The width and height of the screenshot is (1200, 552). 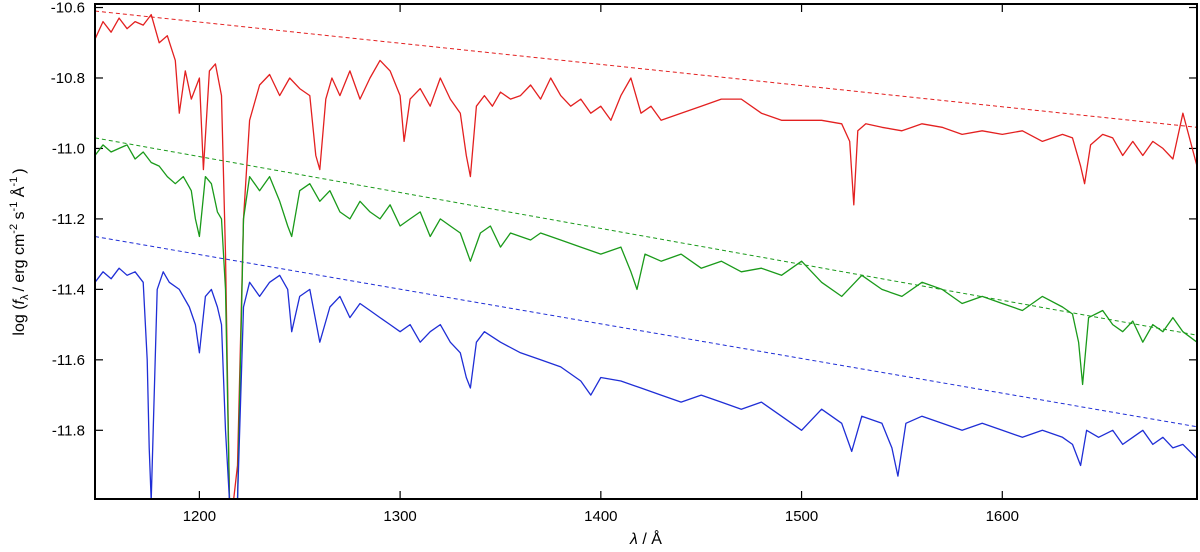 What do you see at coordinates (399, 516) in the screenshot?
I see `x-tick-label: 1300` at bounding box center [399, 516].